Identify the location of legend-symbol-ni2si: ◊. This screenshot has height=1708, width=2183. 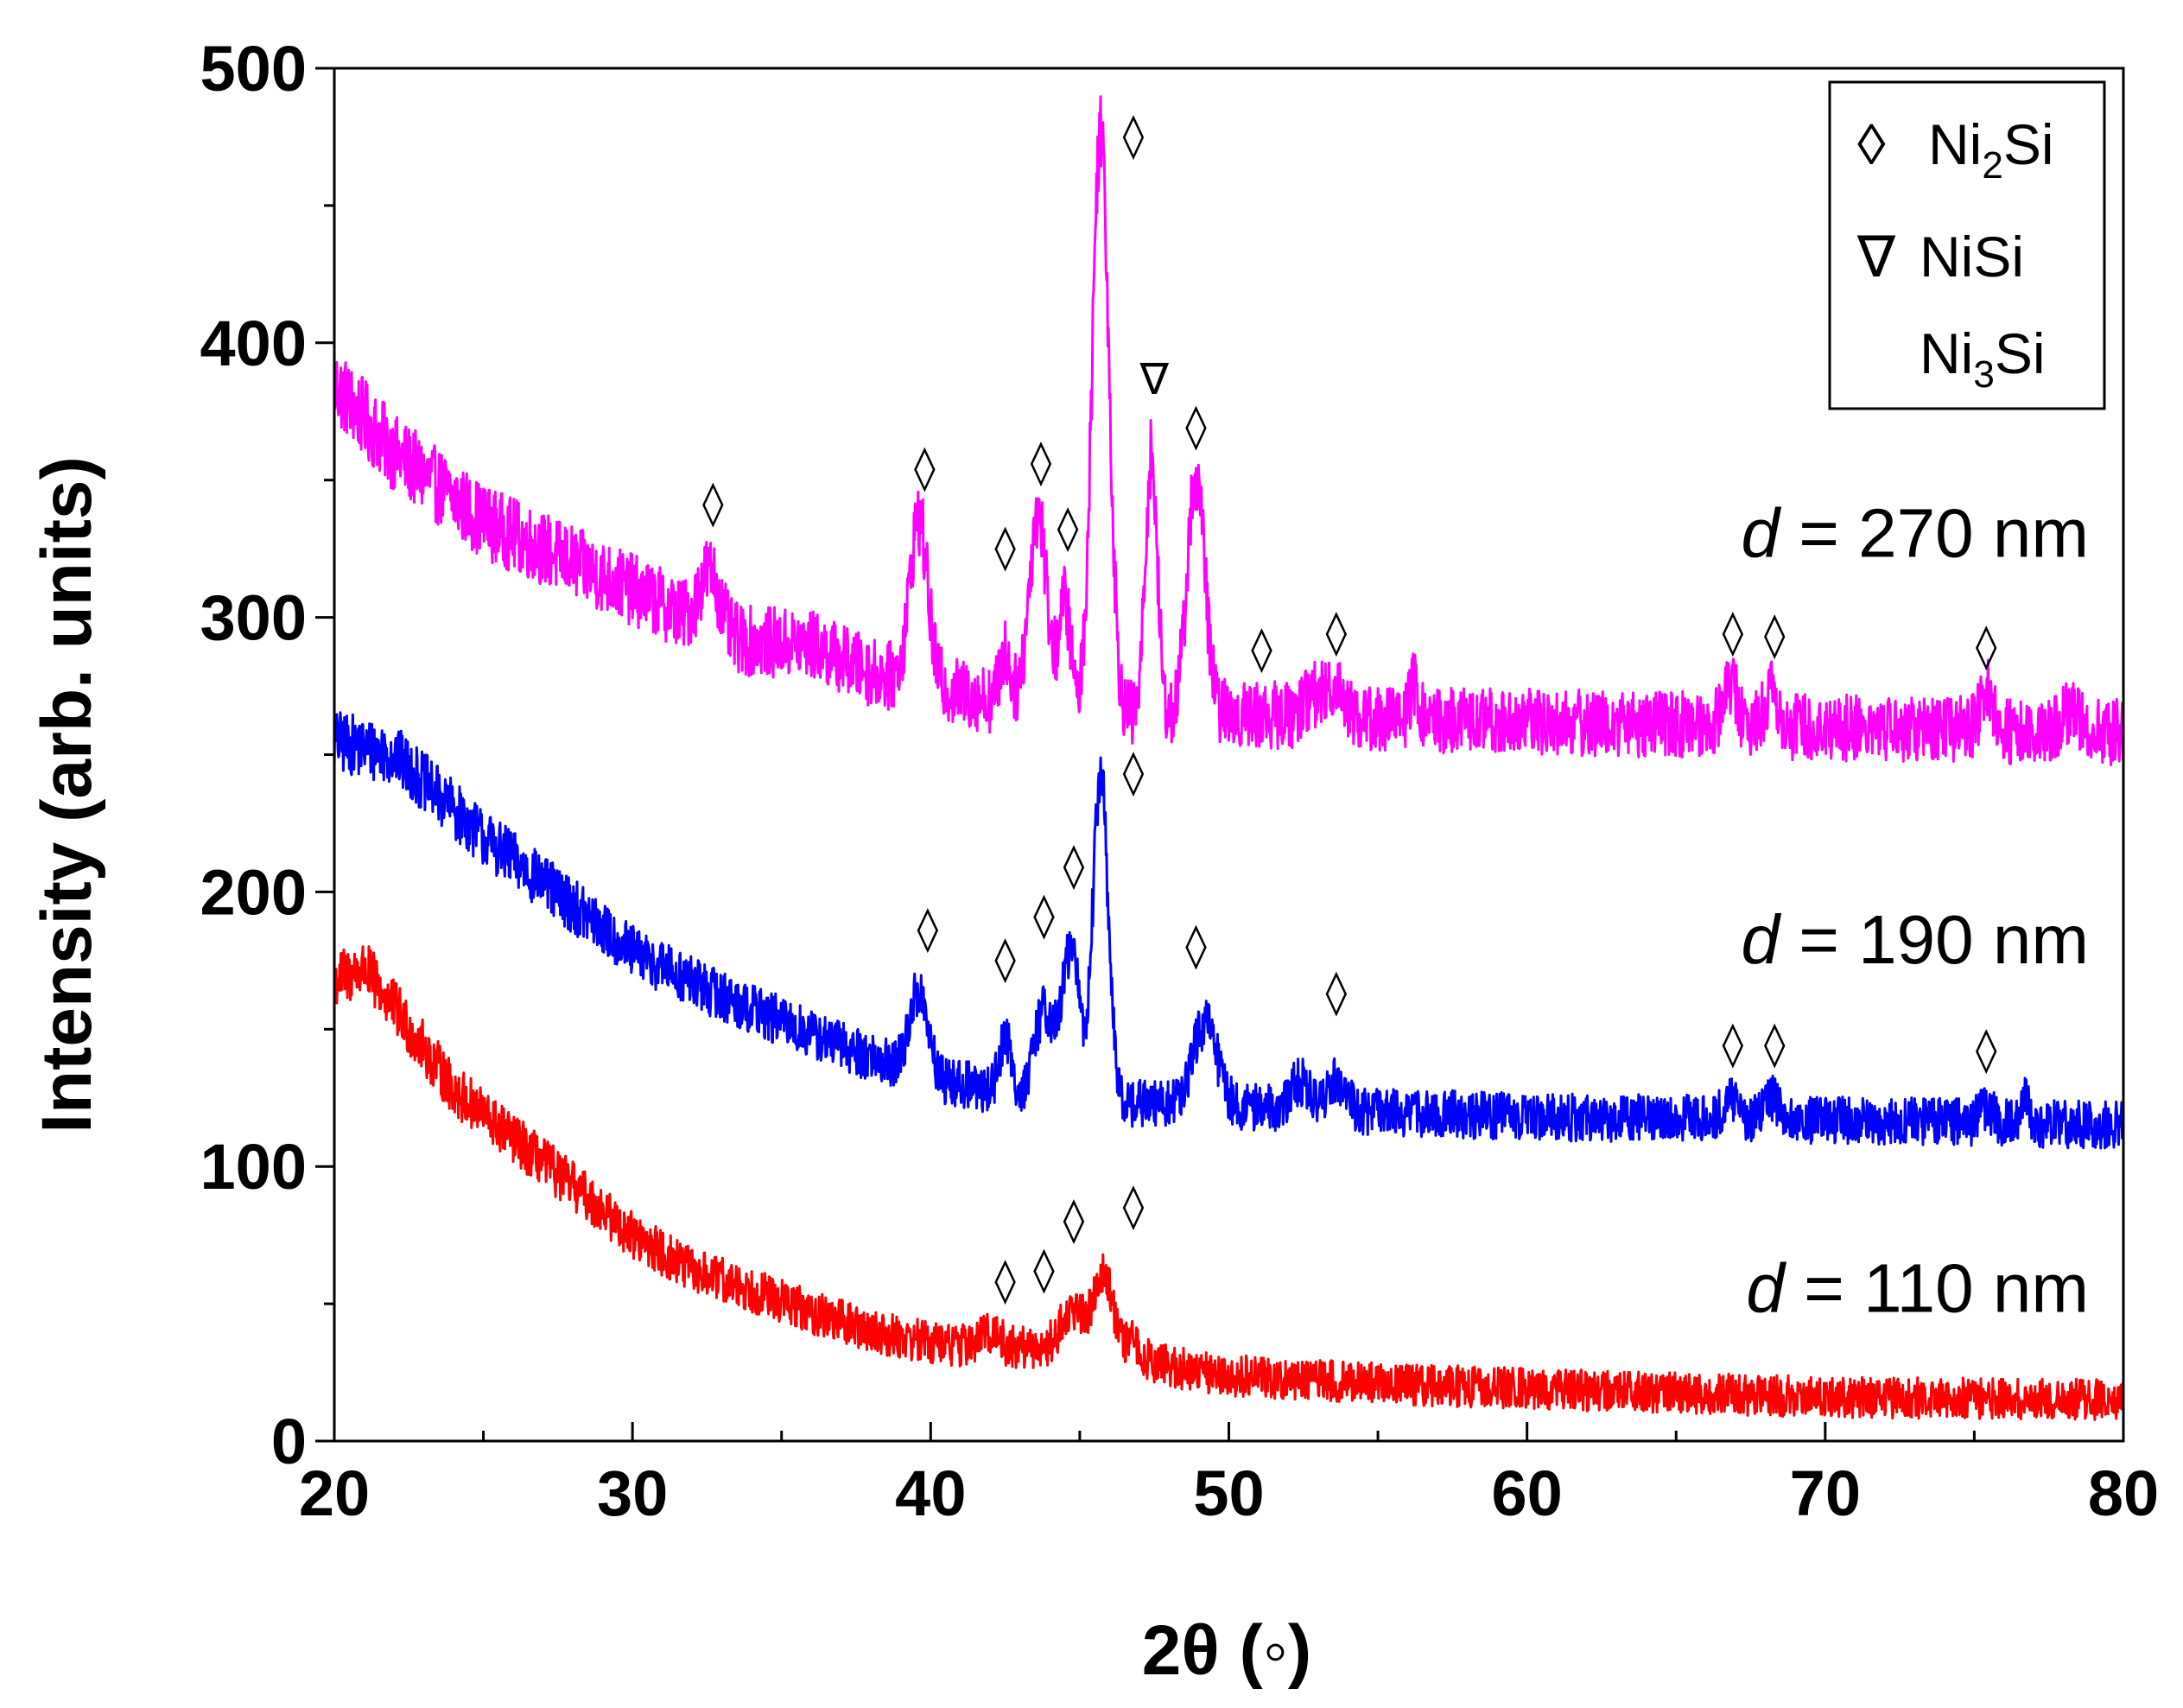
(1871, 144).